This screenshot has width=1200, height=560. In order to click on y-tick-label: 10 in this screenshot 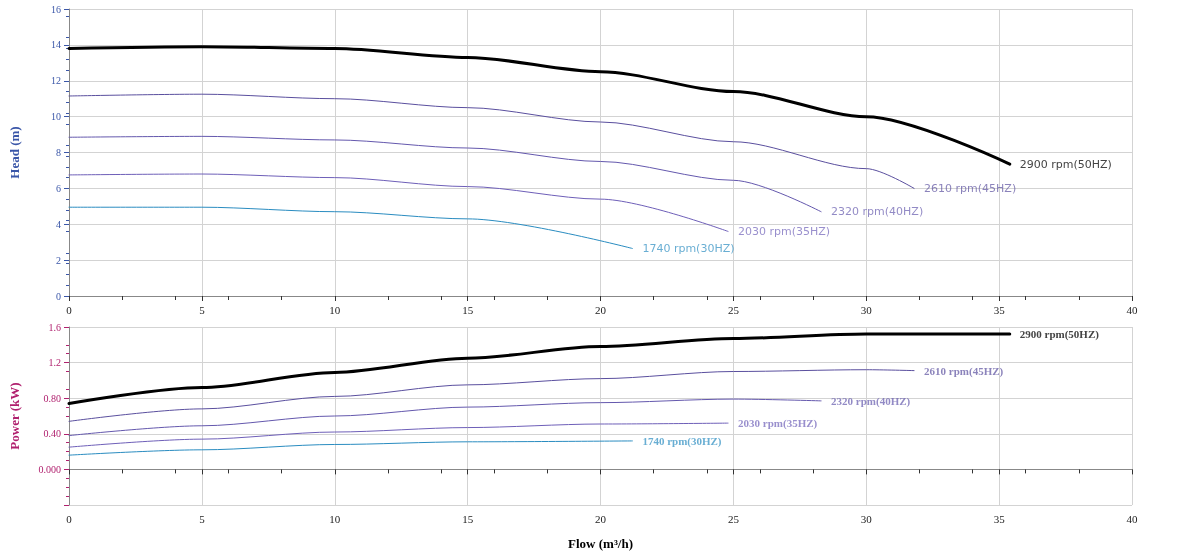, I will do `click(56, 117)`.